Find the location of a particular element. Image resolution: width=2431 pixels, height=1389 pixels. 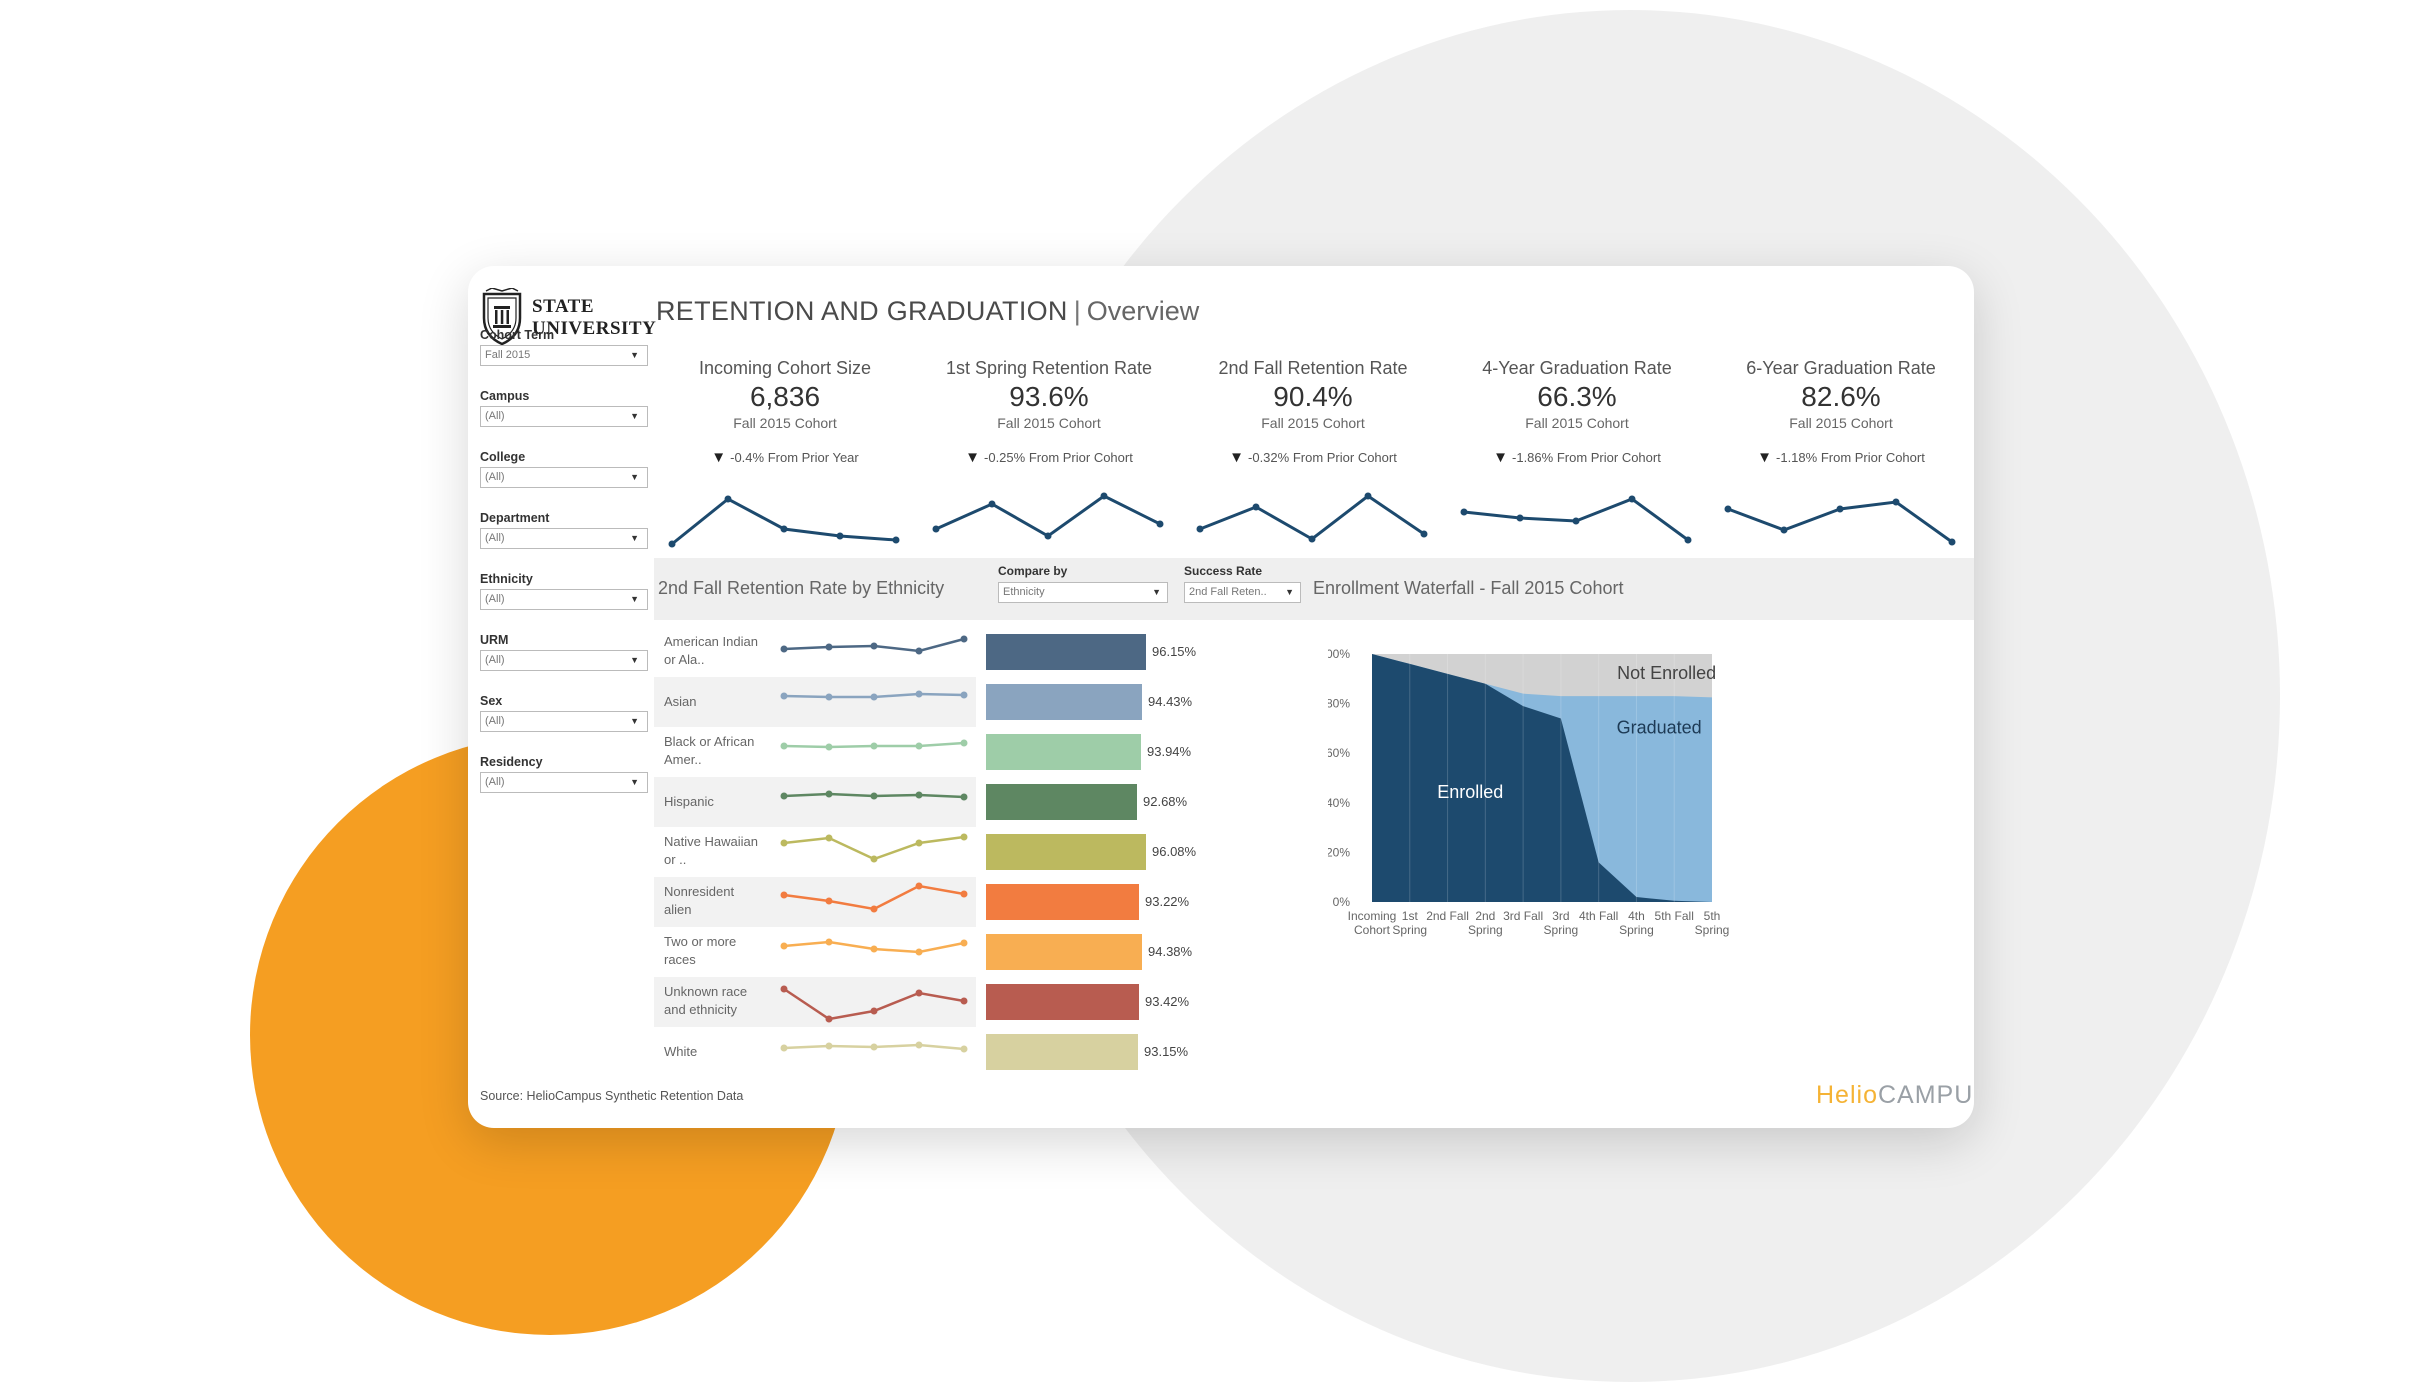

kpi-value: 82.6% is located at coordinates (1841, 396).